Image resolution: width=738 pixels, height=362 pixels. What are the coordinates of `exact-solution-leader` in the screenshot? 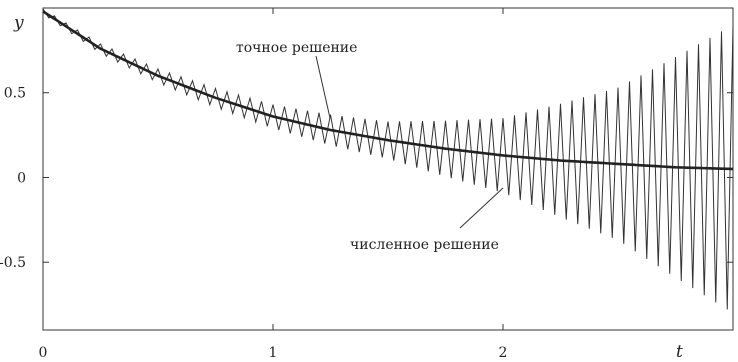 It's located at (323, 87).